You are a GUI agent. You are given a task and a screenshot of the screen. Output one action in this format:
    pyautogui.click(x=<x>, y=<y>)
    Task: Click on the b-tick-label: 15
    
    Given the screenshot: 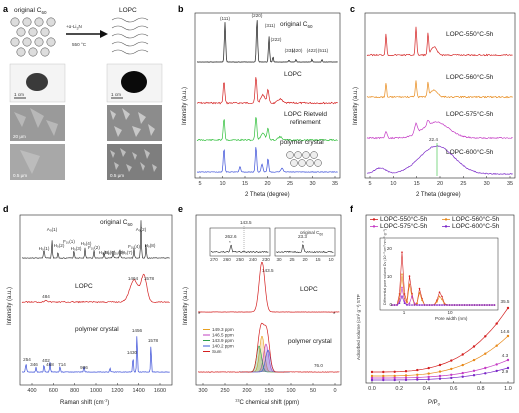 What is the action you would take?
    pyautogui.click(x=245, y=184)
    